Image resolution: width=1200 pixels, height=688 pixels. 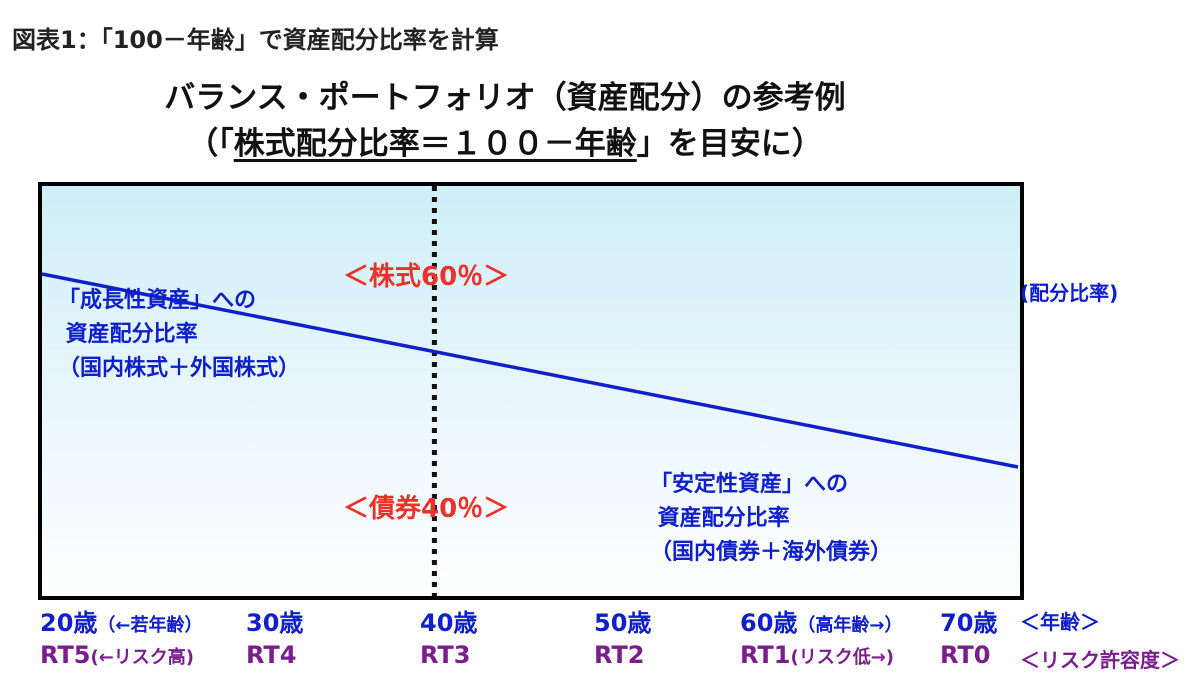 I want to click on rt4: RT4, so click(x=271, y=655).